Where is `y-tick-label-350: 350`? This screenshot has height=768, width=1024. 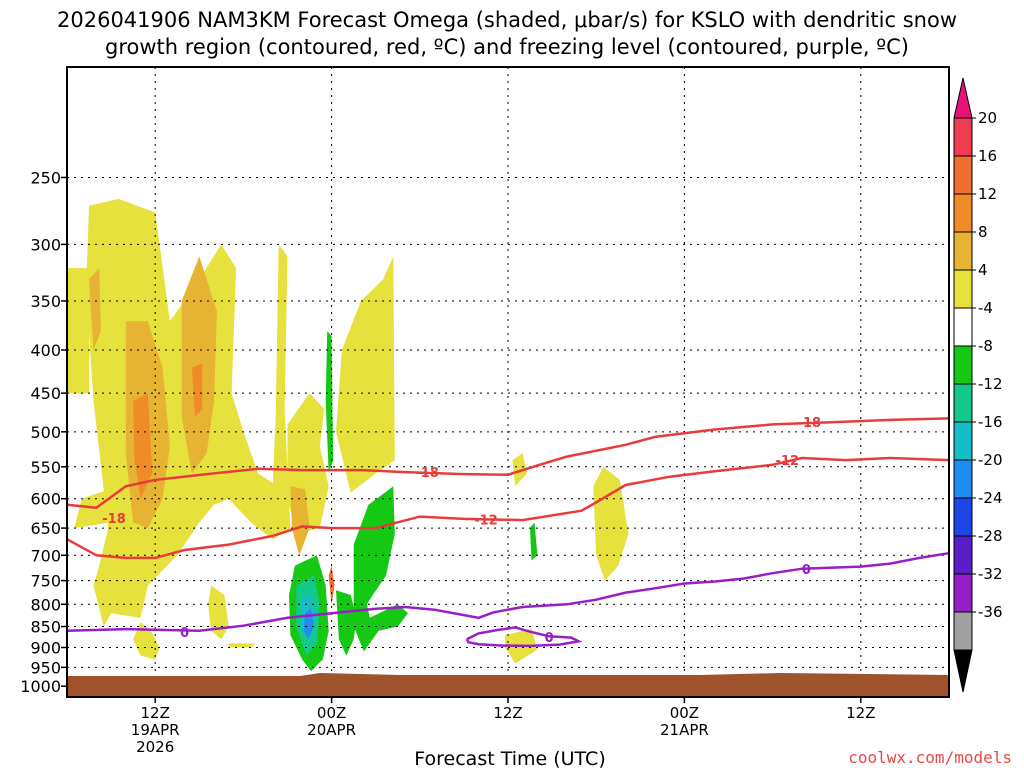 y-tick-label-350: 350 is located at coordinates (45, 301).